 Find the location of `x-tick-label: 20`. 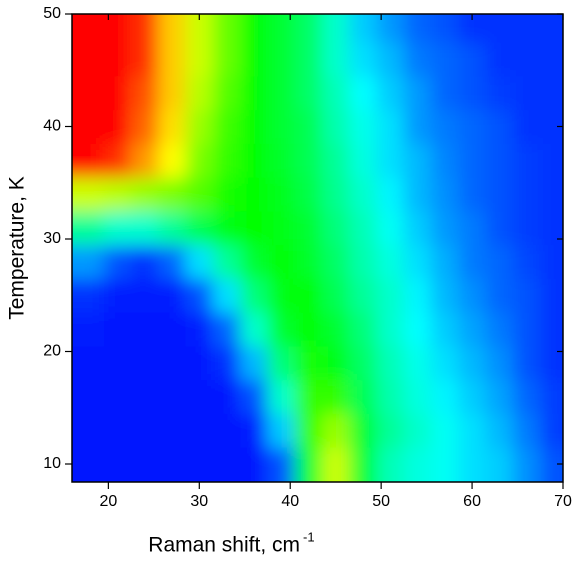

x-tick-label: 20 is located at coordinates (108, 501).